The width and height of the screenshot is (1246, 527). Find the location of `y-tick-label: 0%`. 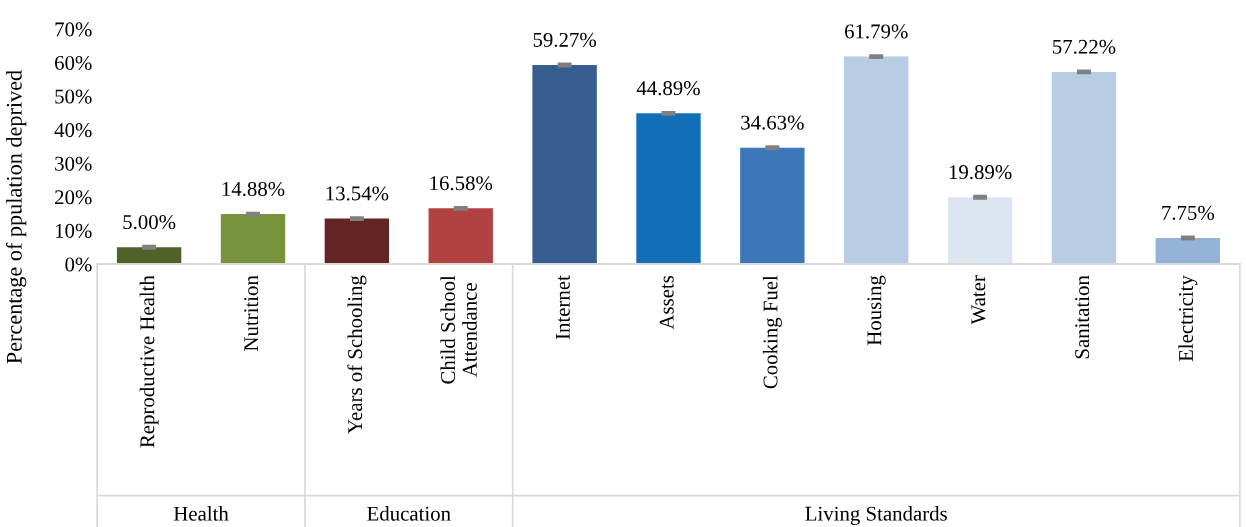

y-tick-label: 0% is located at coordinates (78, 264).